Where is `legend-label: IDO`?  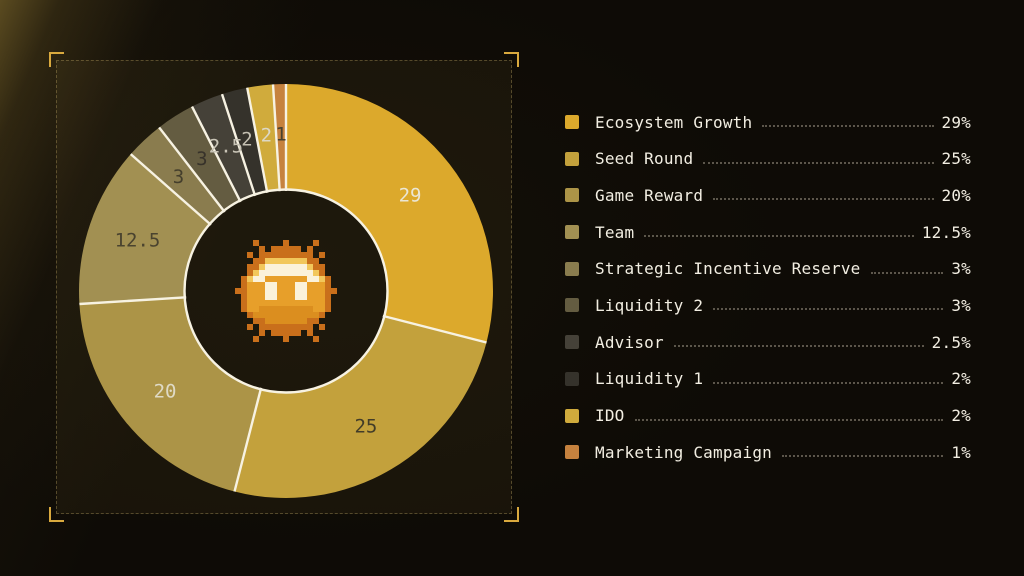
legend-label: IDO is located at coordinates (610, 415).